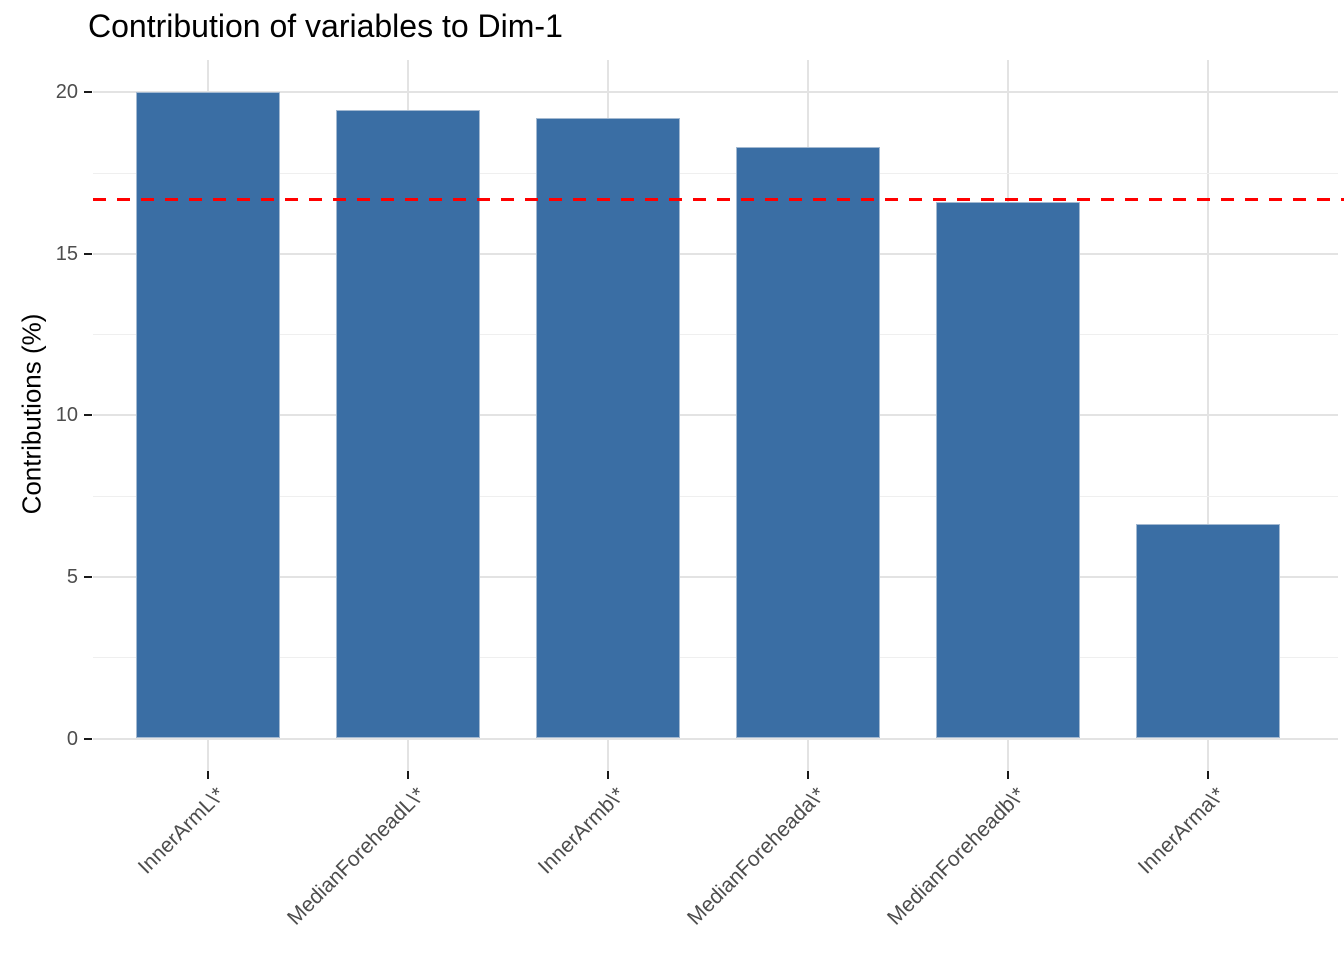 This screenshot has width=1344, height=960. Describe the element at coordinates (181, 831) in the screenshot. I see `x-tick-label: InnerArmL\*` at that location.